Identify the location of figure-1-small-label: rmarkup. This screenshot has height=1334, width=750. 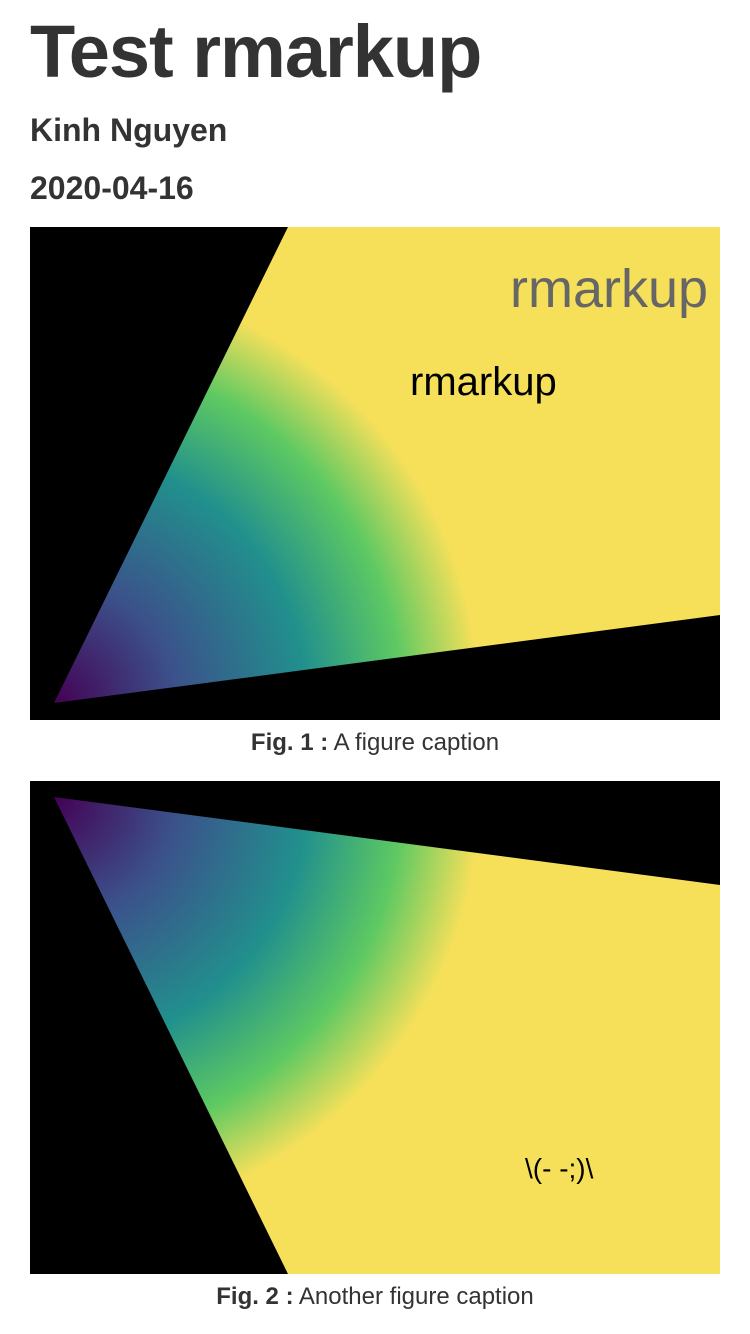
(483, 382).